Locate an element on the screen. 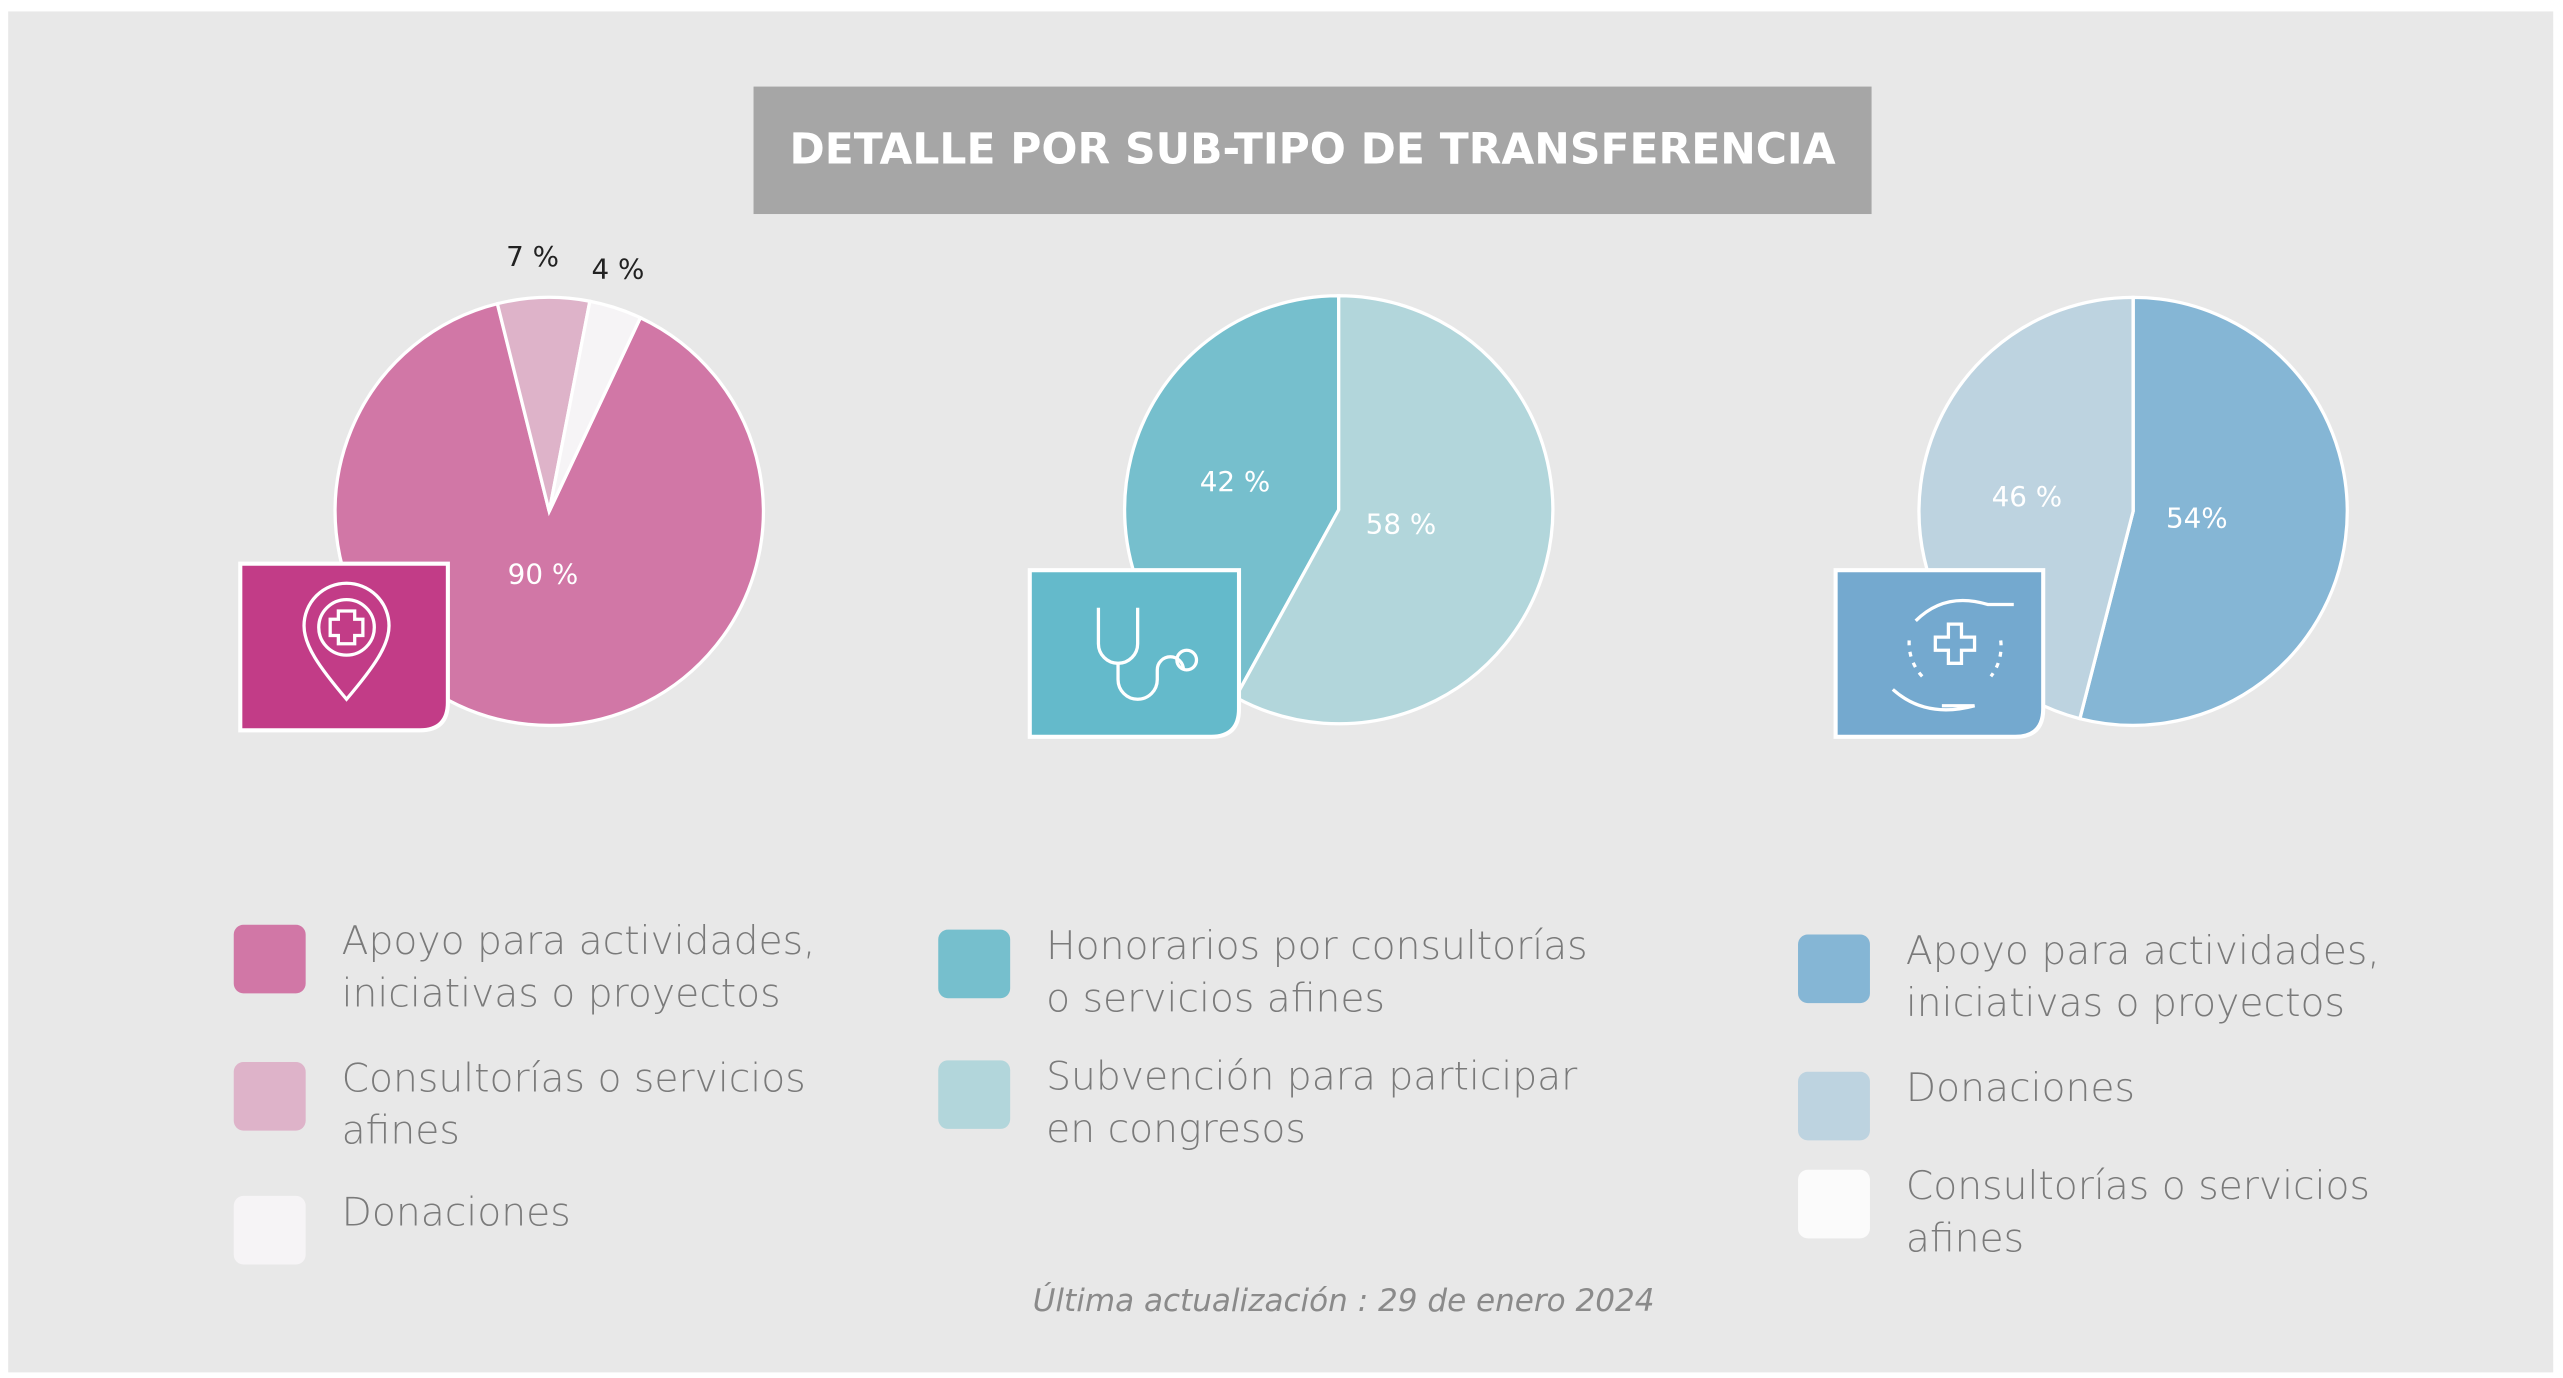  title: DETALLE POR SUB-TIPO DE TRANSFERENCIA is located at coordinates (1312, 149).